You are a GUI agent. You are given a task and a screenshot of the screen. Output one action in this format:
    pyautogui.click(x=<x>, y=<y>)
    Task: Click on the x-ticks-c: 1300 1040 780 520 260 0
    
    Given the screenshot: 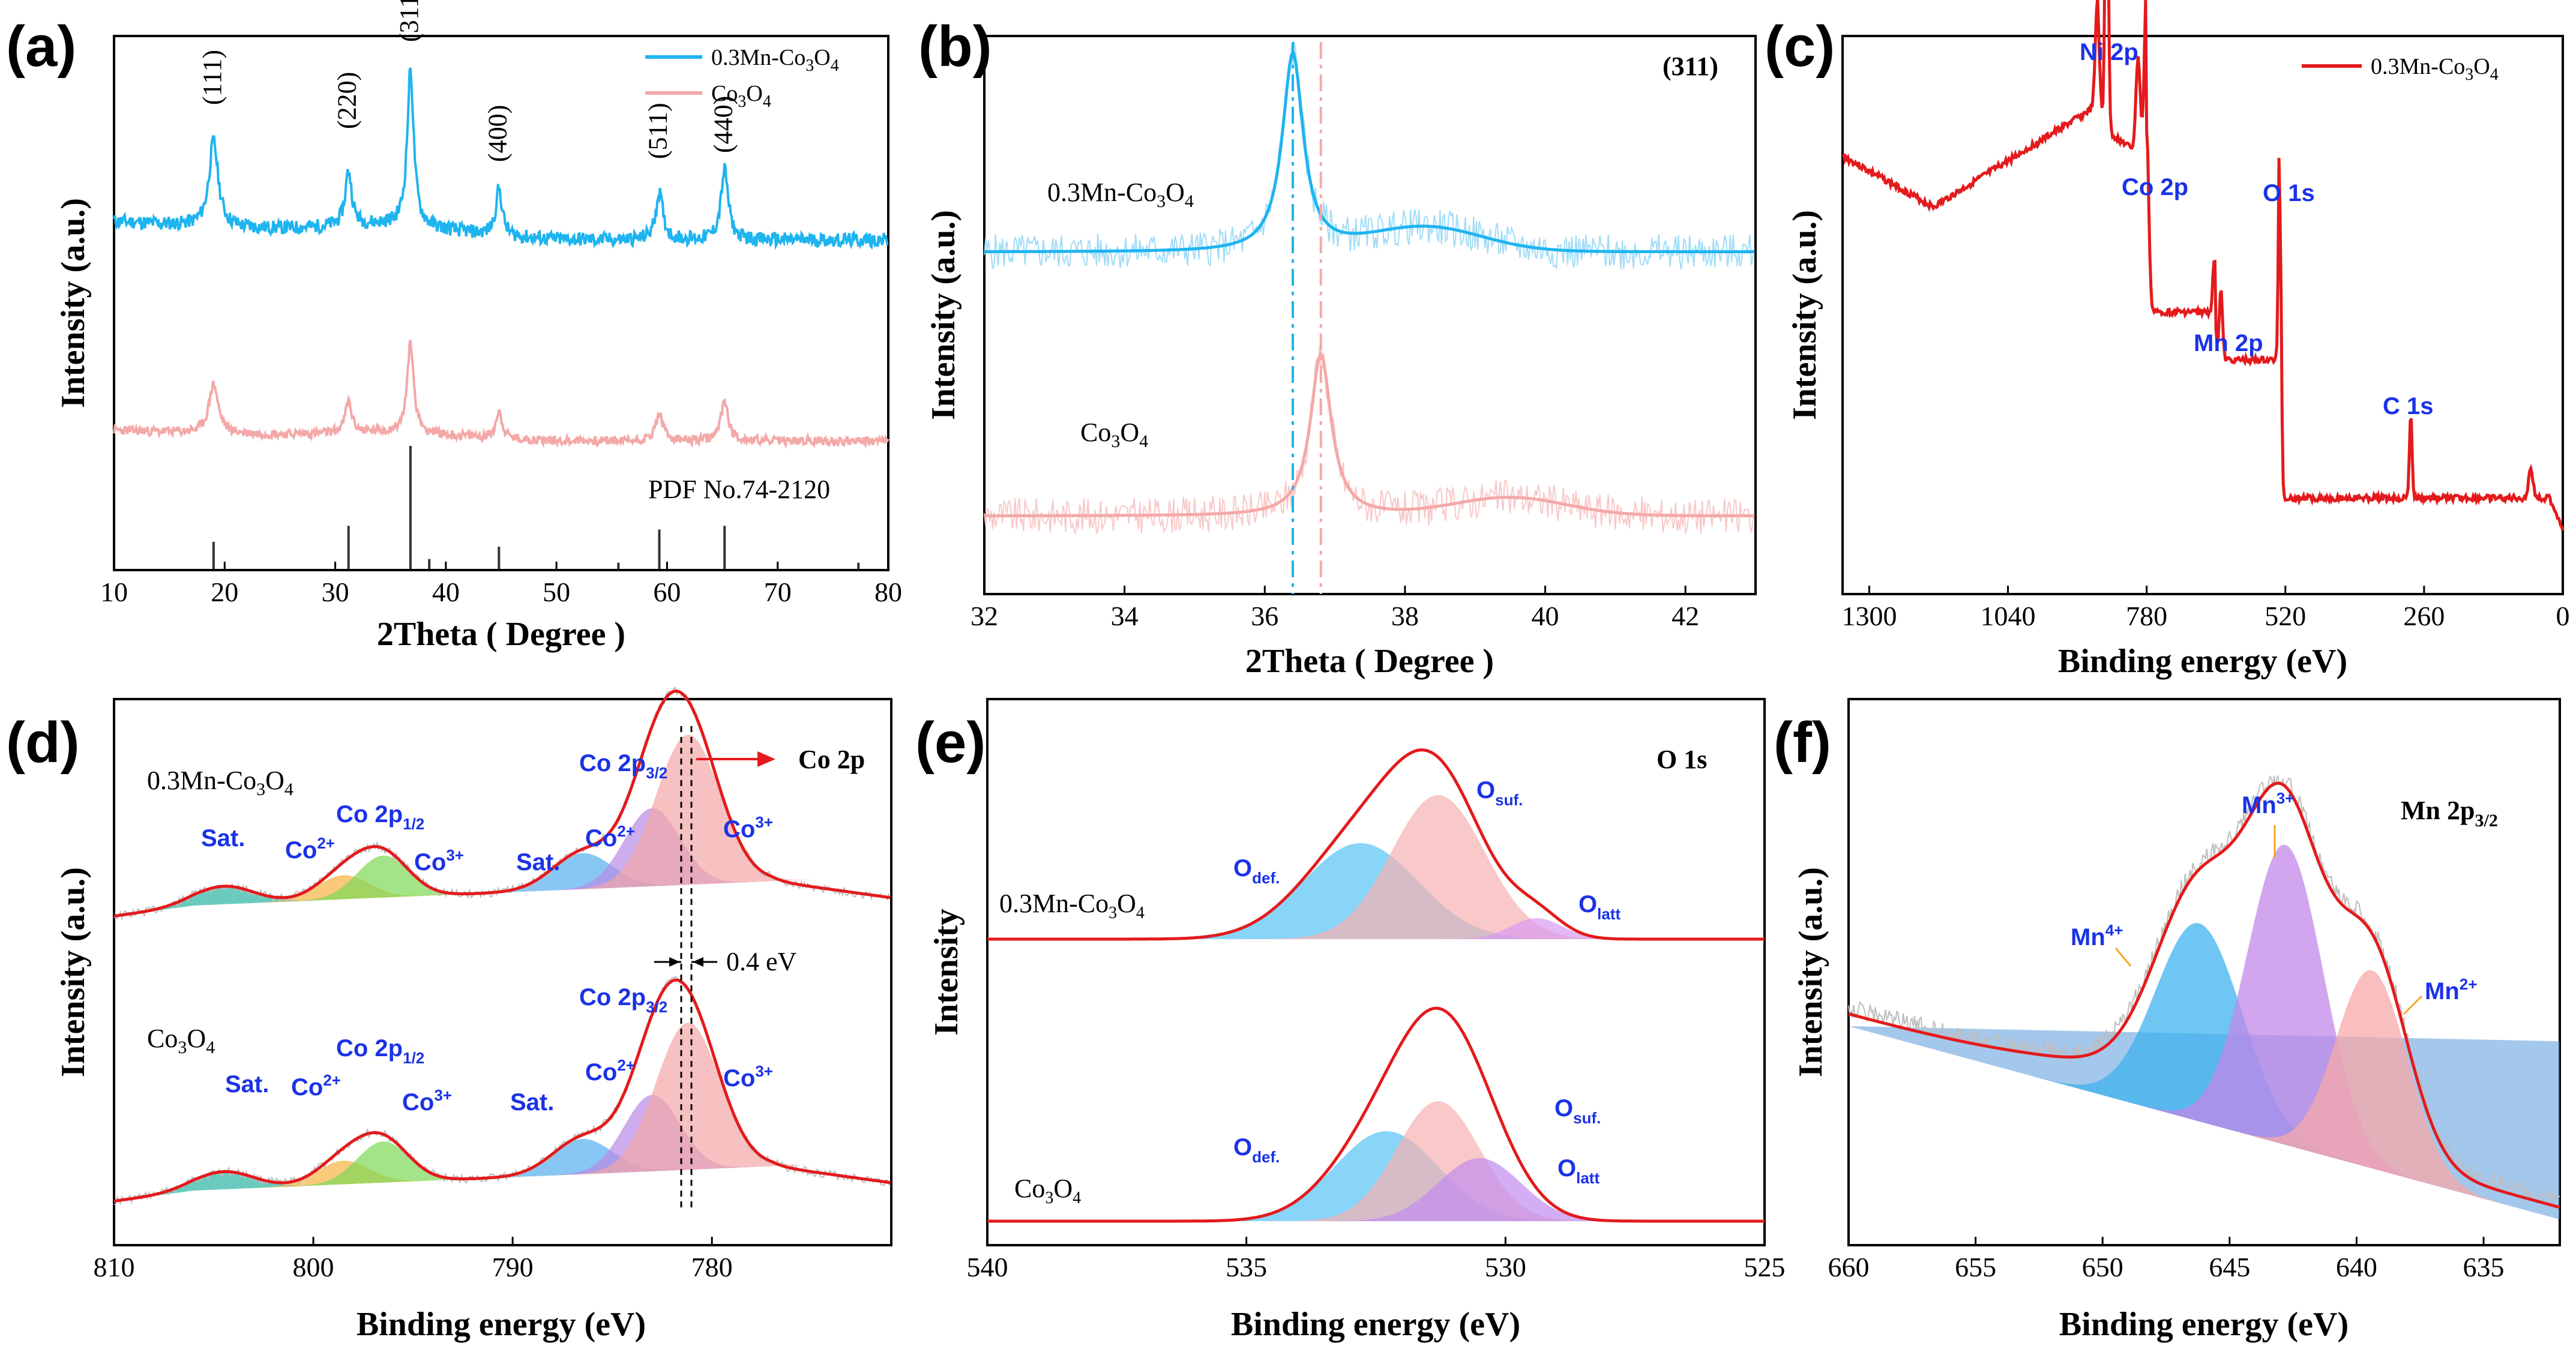 What is the action you would take?
    pyautogui.click(x=2205, y=608)
    